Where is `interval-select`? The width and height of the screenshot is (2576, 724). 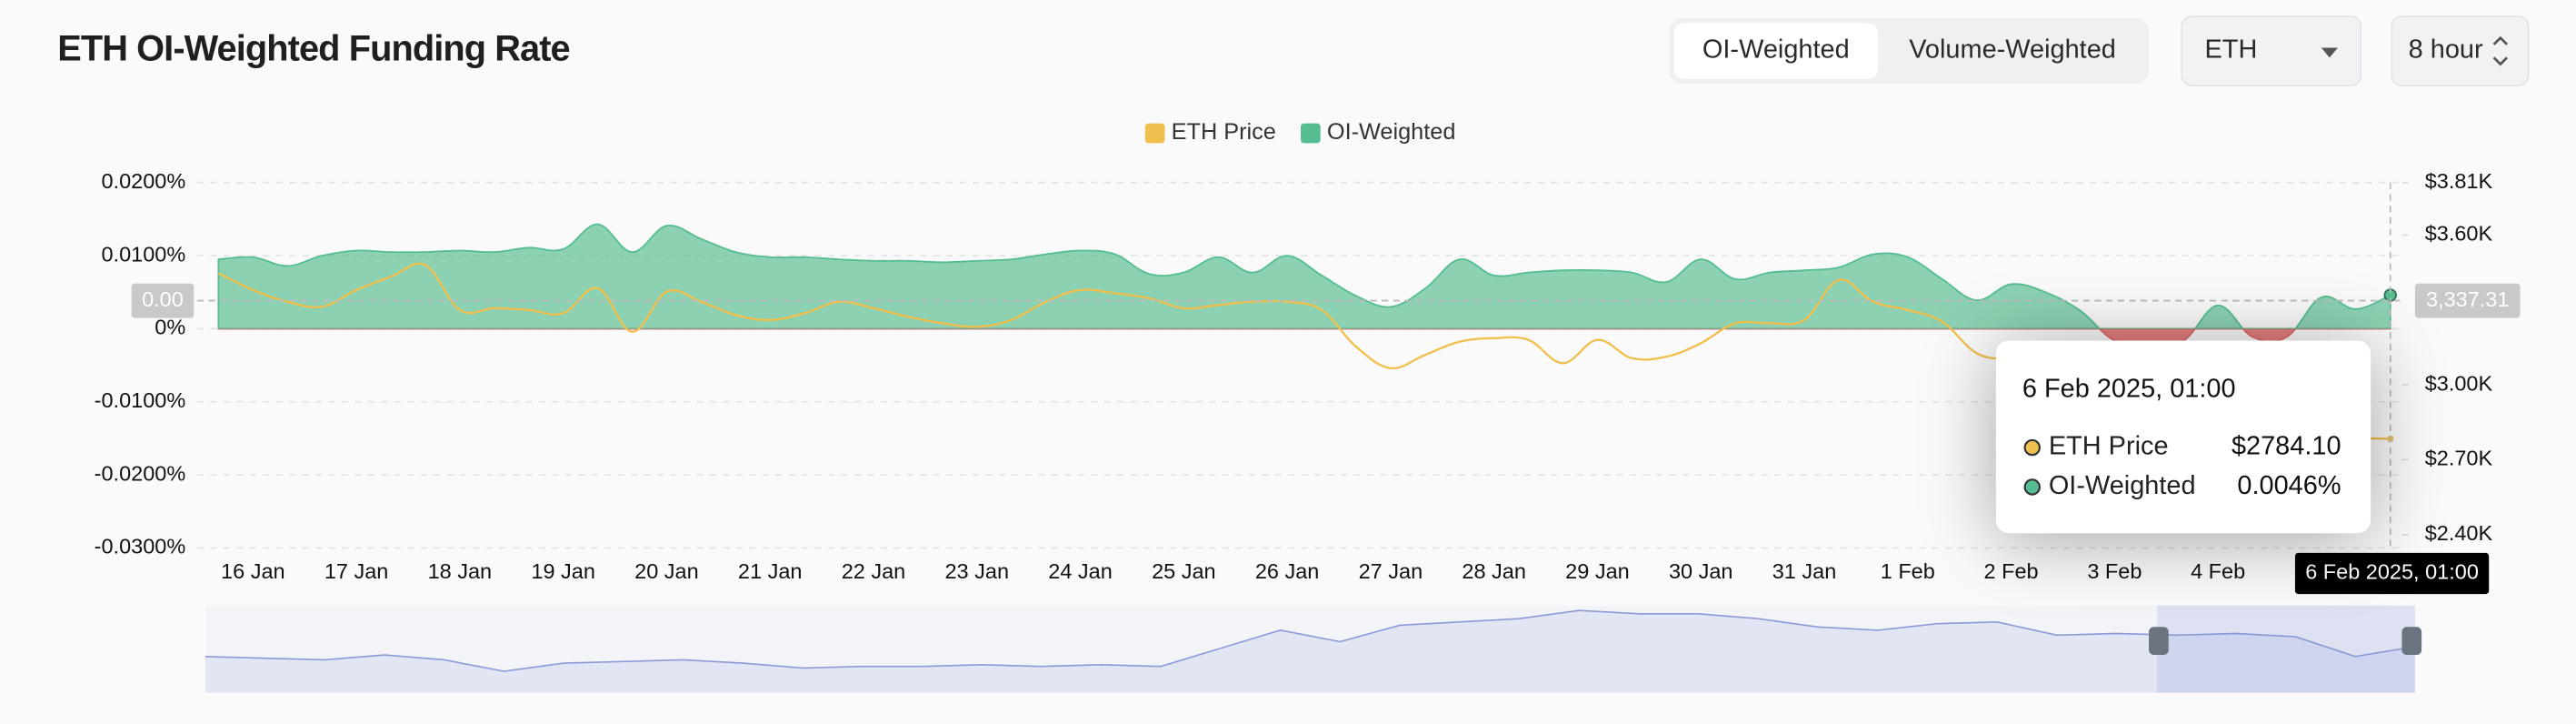
interval-select is located at coordinates (2460, 50).